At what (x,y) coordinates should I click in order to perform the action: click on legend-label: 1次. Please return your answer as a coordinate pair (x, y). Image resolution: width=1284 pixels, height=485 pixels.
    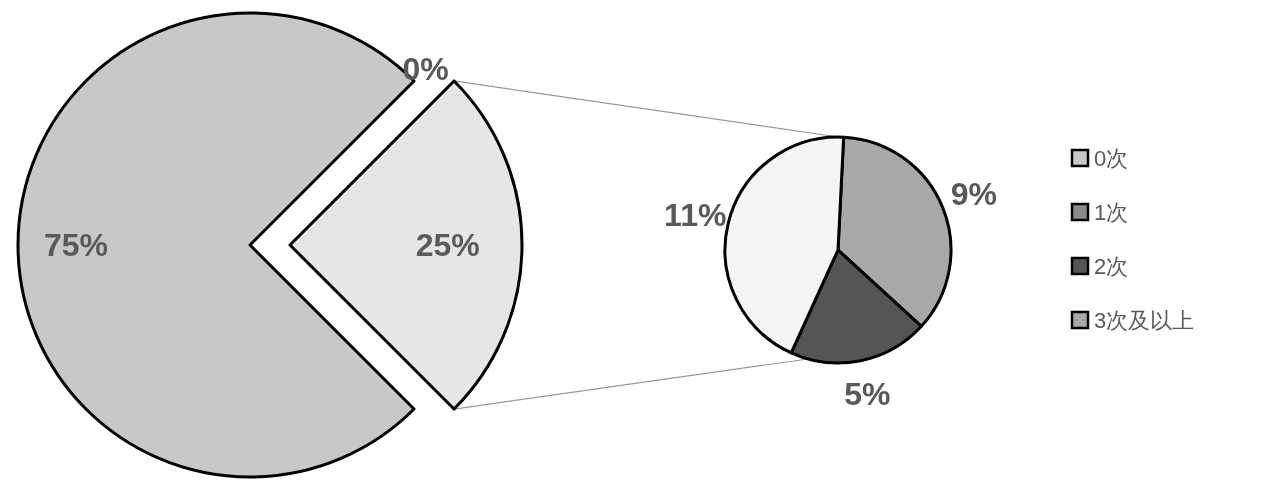
    Looking at the image, I should click on (1111, 212).